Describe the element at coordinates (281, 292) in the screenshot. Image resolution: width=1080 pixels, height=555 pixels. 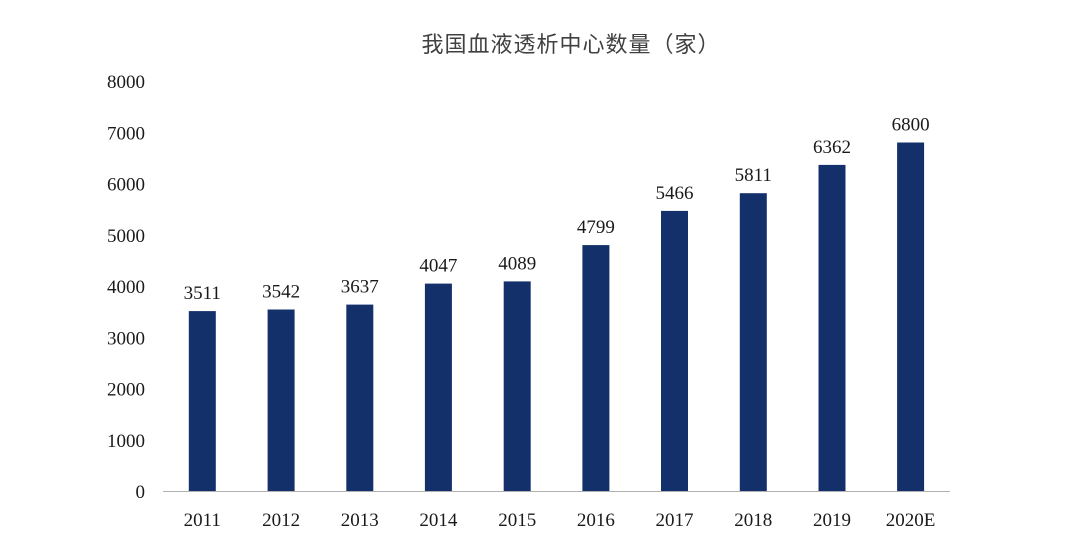
I see `data-label-2012: 3542` at that location.